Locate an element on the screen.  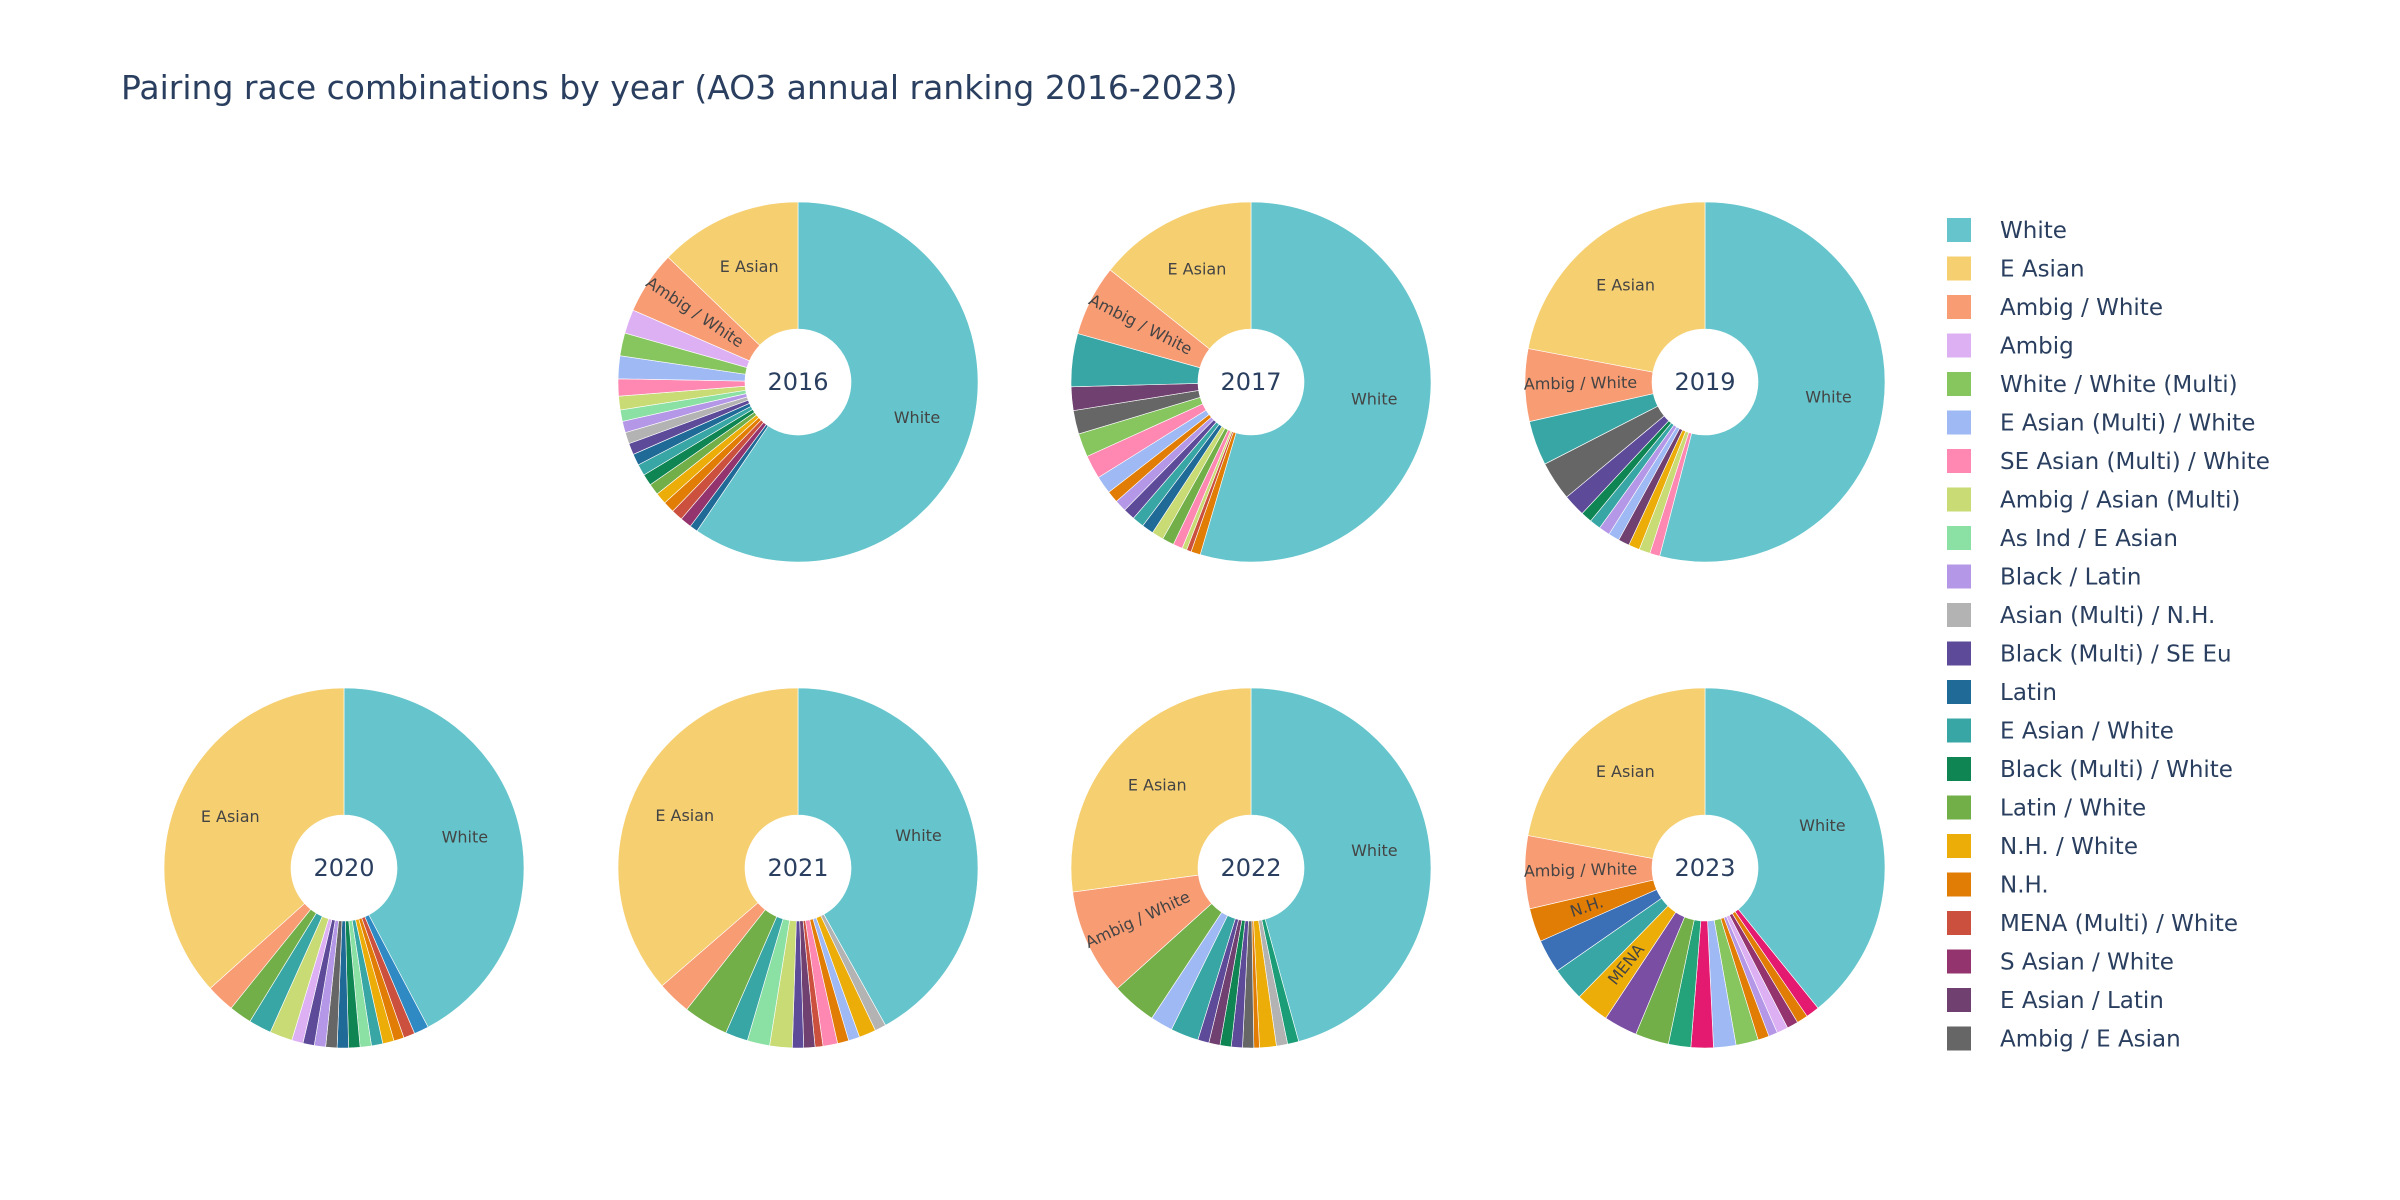
legend-item: E Asian / White is located at coordinates (2060, 731).